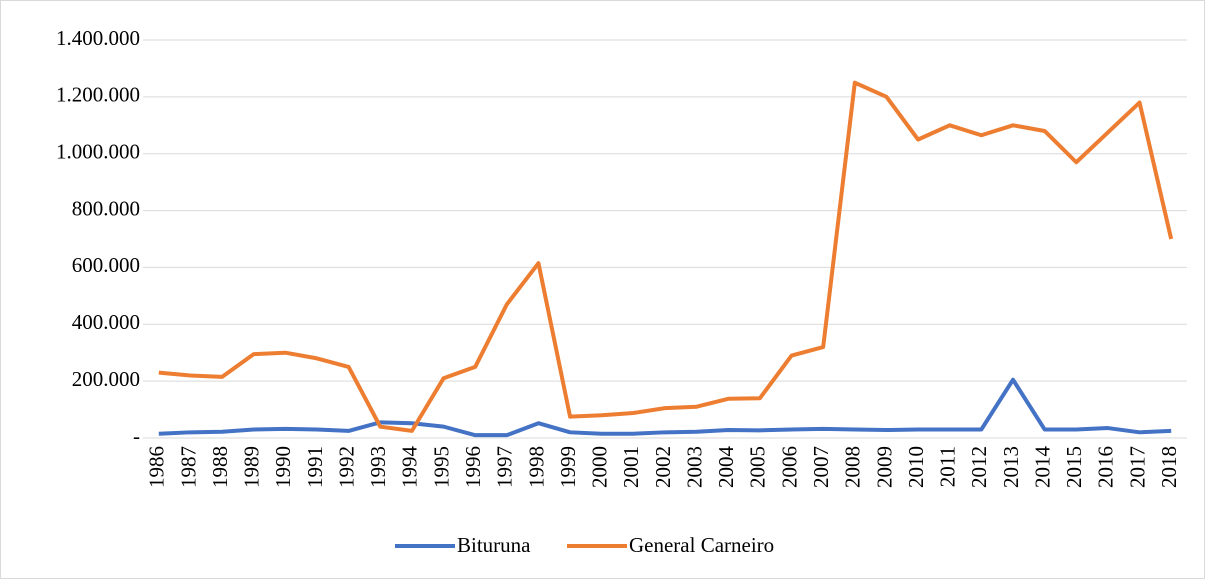 The height and width of the screenshot is (579, 1205). Describe the element at coordinates (1106, 467) in the screenshot. I see `x-tick-label: 2016` at that location.